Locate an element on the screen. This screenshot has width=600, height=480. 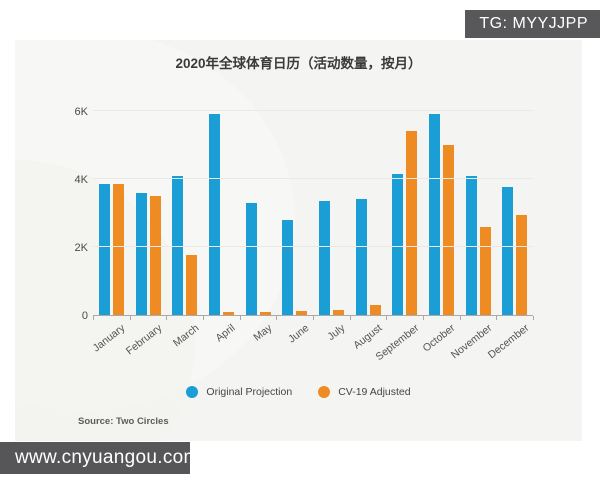
x-tick-label-august: August is located at coordinates (368, 337).